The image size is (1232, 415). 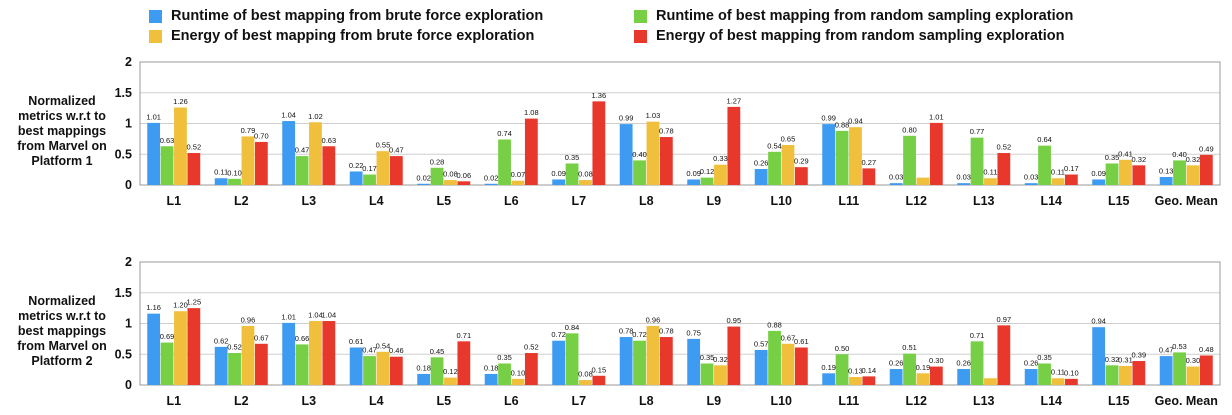 I want to click on data-label: 0.33, so click(x=720, y=158).